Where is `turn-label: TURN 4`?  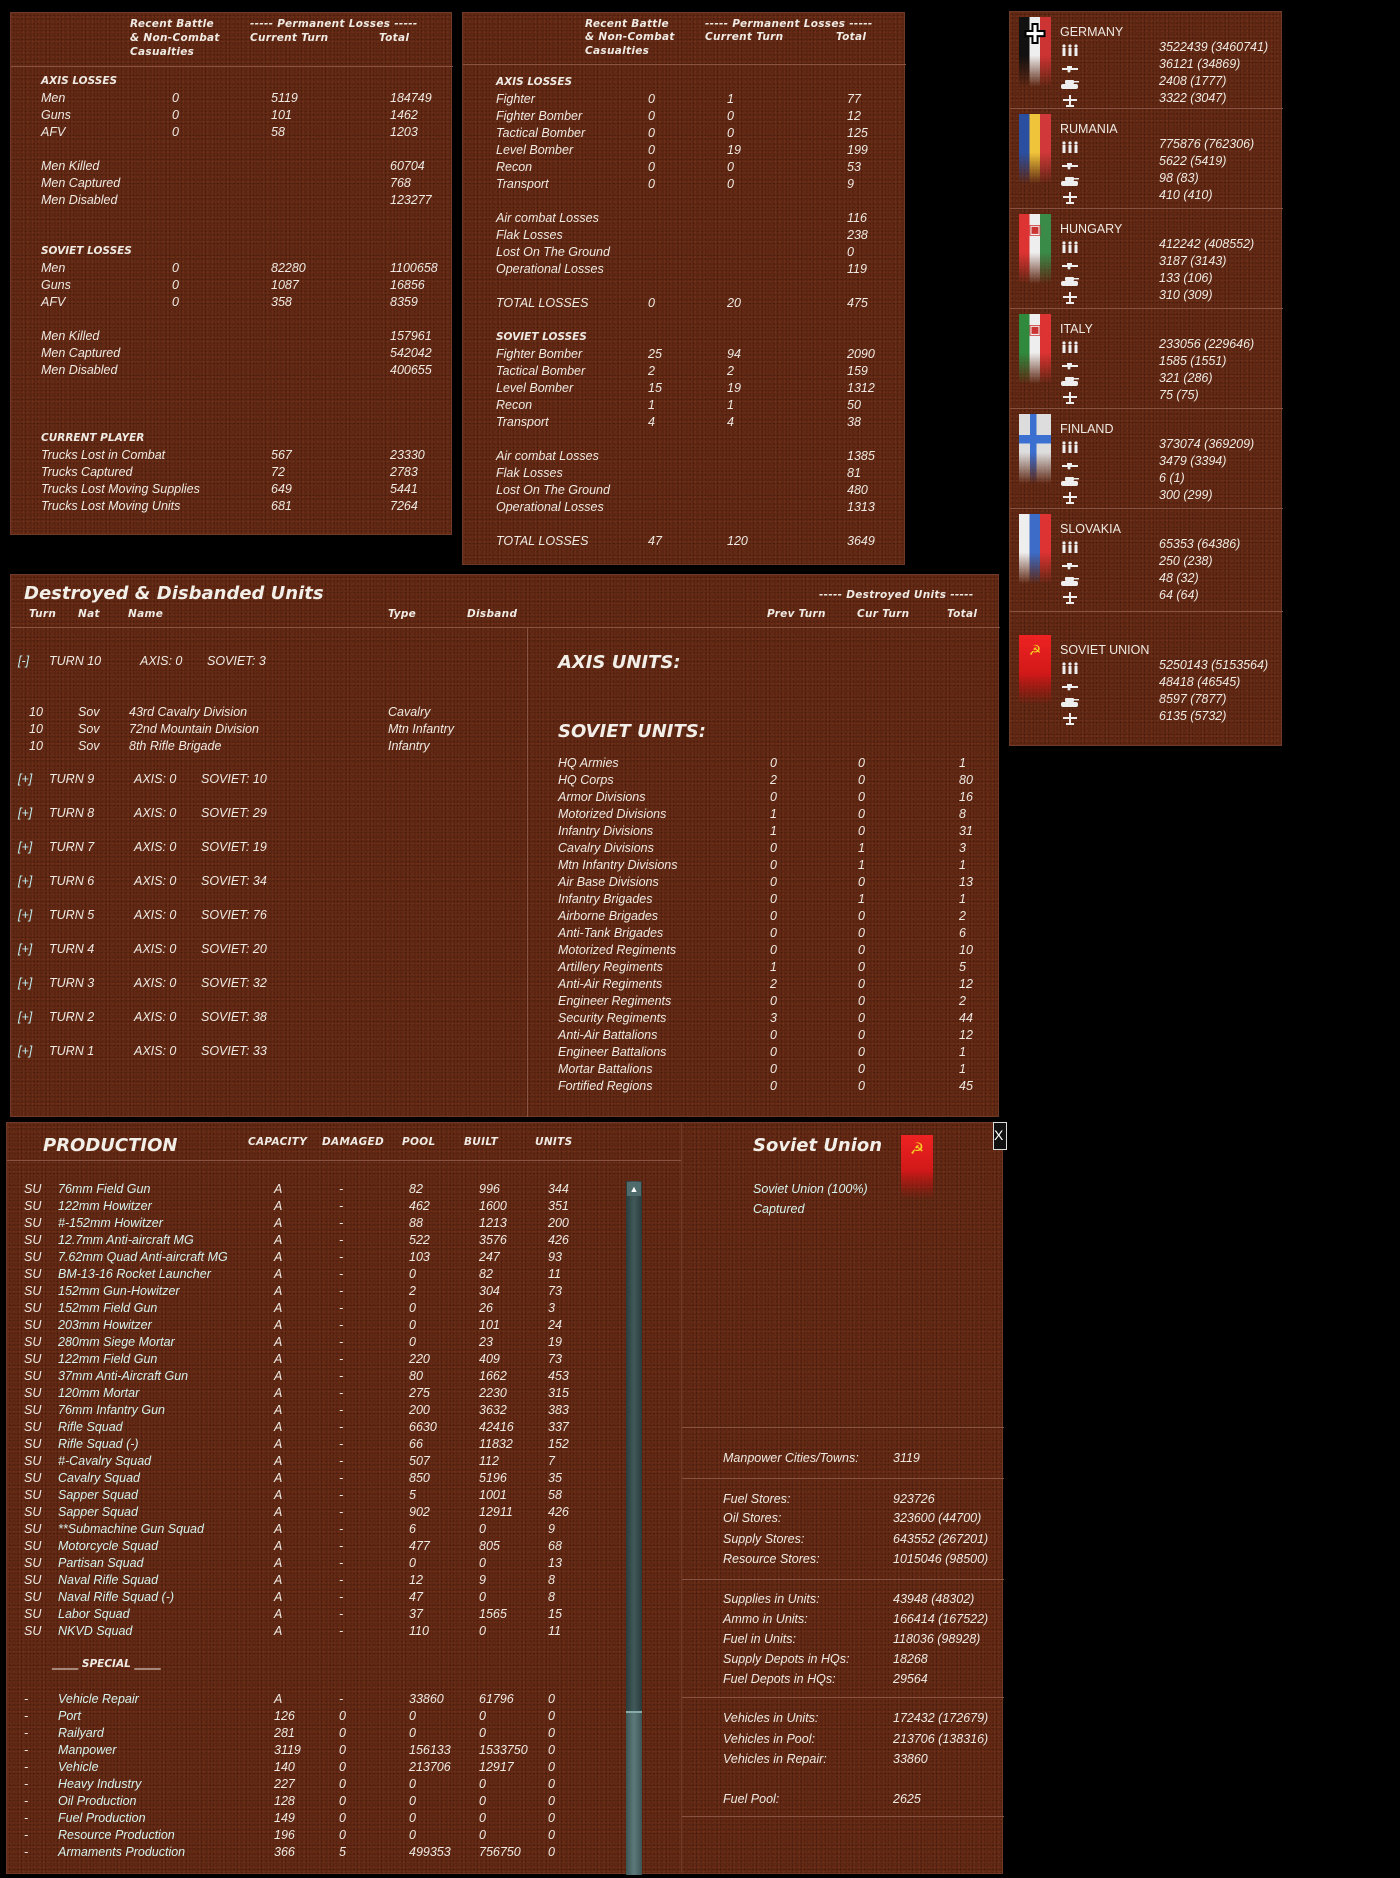 turn-label: TURN 4 is located at coordinates (72, 949).